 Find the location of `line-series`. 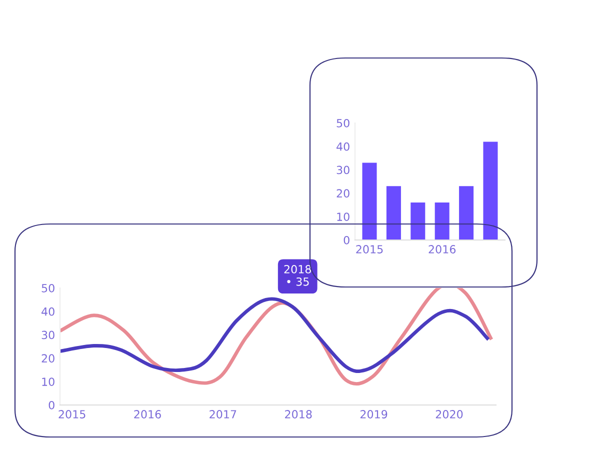

line-series is located at coordinates (275, 335).